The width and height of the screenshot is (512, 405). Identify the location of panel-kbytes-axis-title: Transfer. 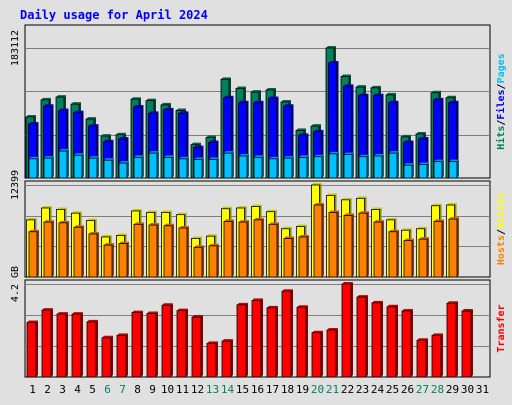
(501, 328).